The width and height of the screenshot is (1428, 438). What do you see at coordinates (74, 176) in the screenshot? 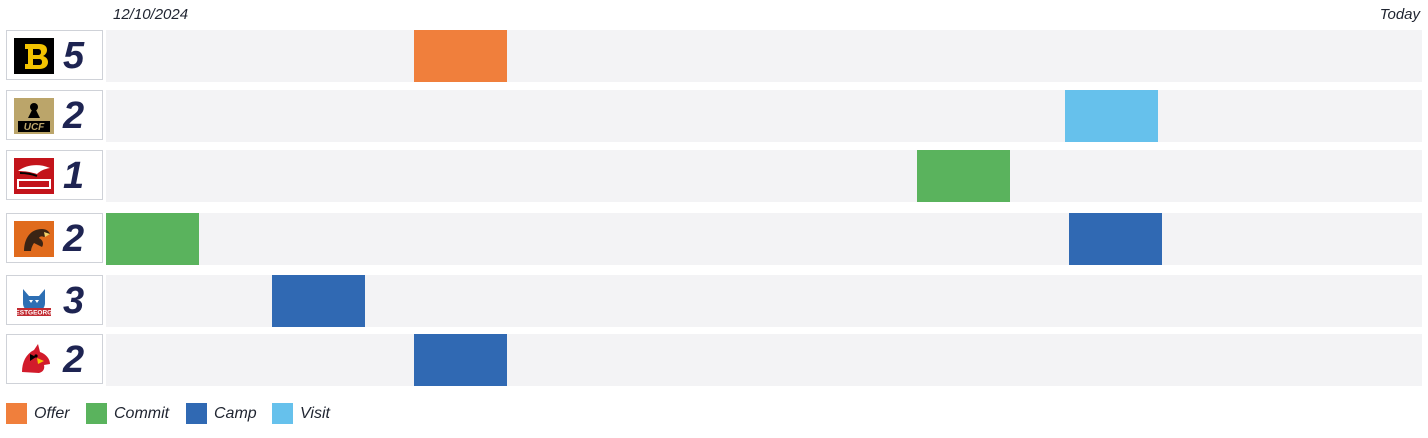
I see `event-count: 1` at bounding box center [74, 176].